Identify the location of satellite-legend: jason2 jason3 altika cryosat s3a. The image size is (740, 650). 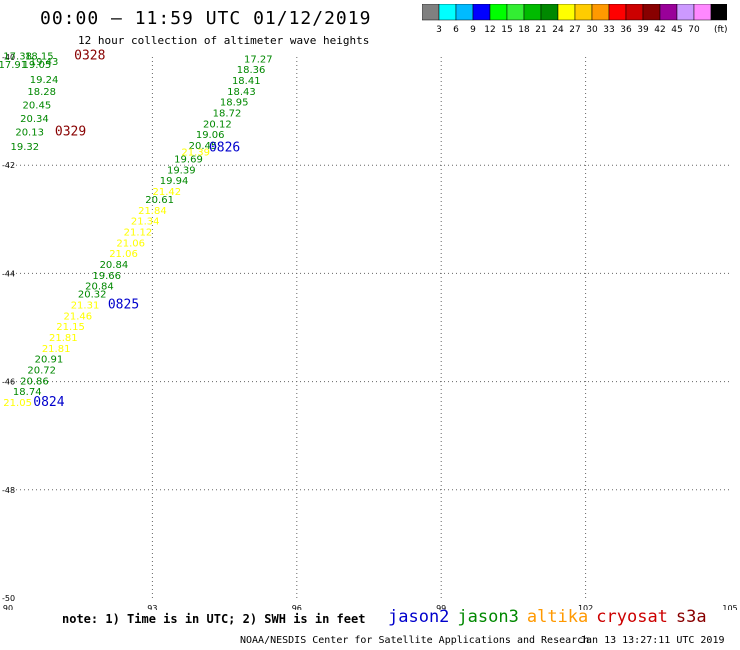
(551, 617).